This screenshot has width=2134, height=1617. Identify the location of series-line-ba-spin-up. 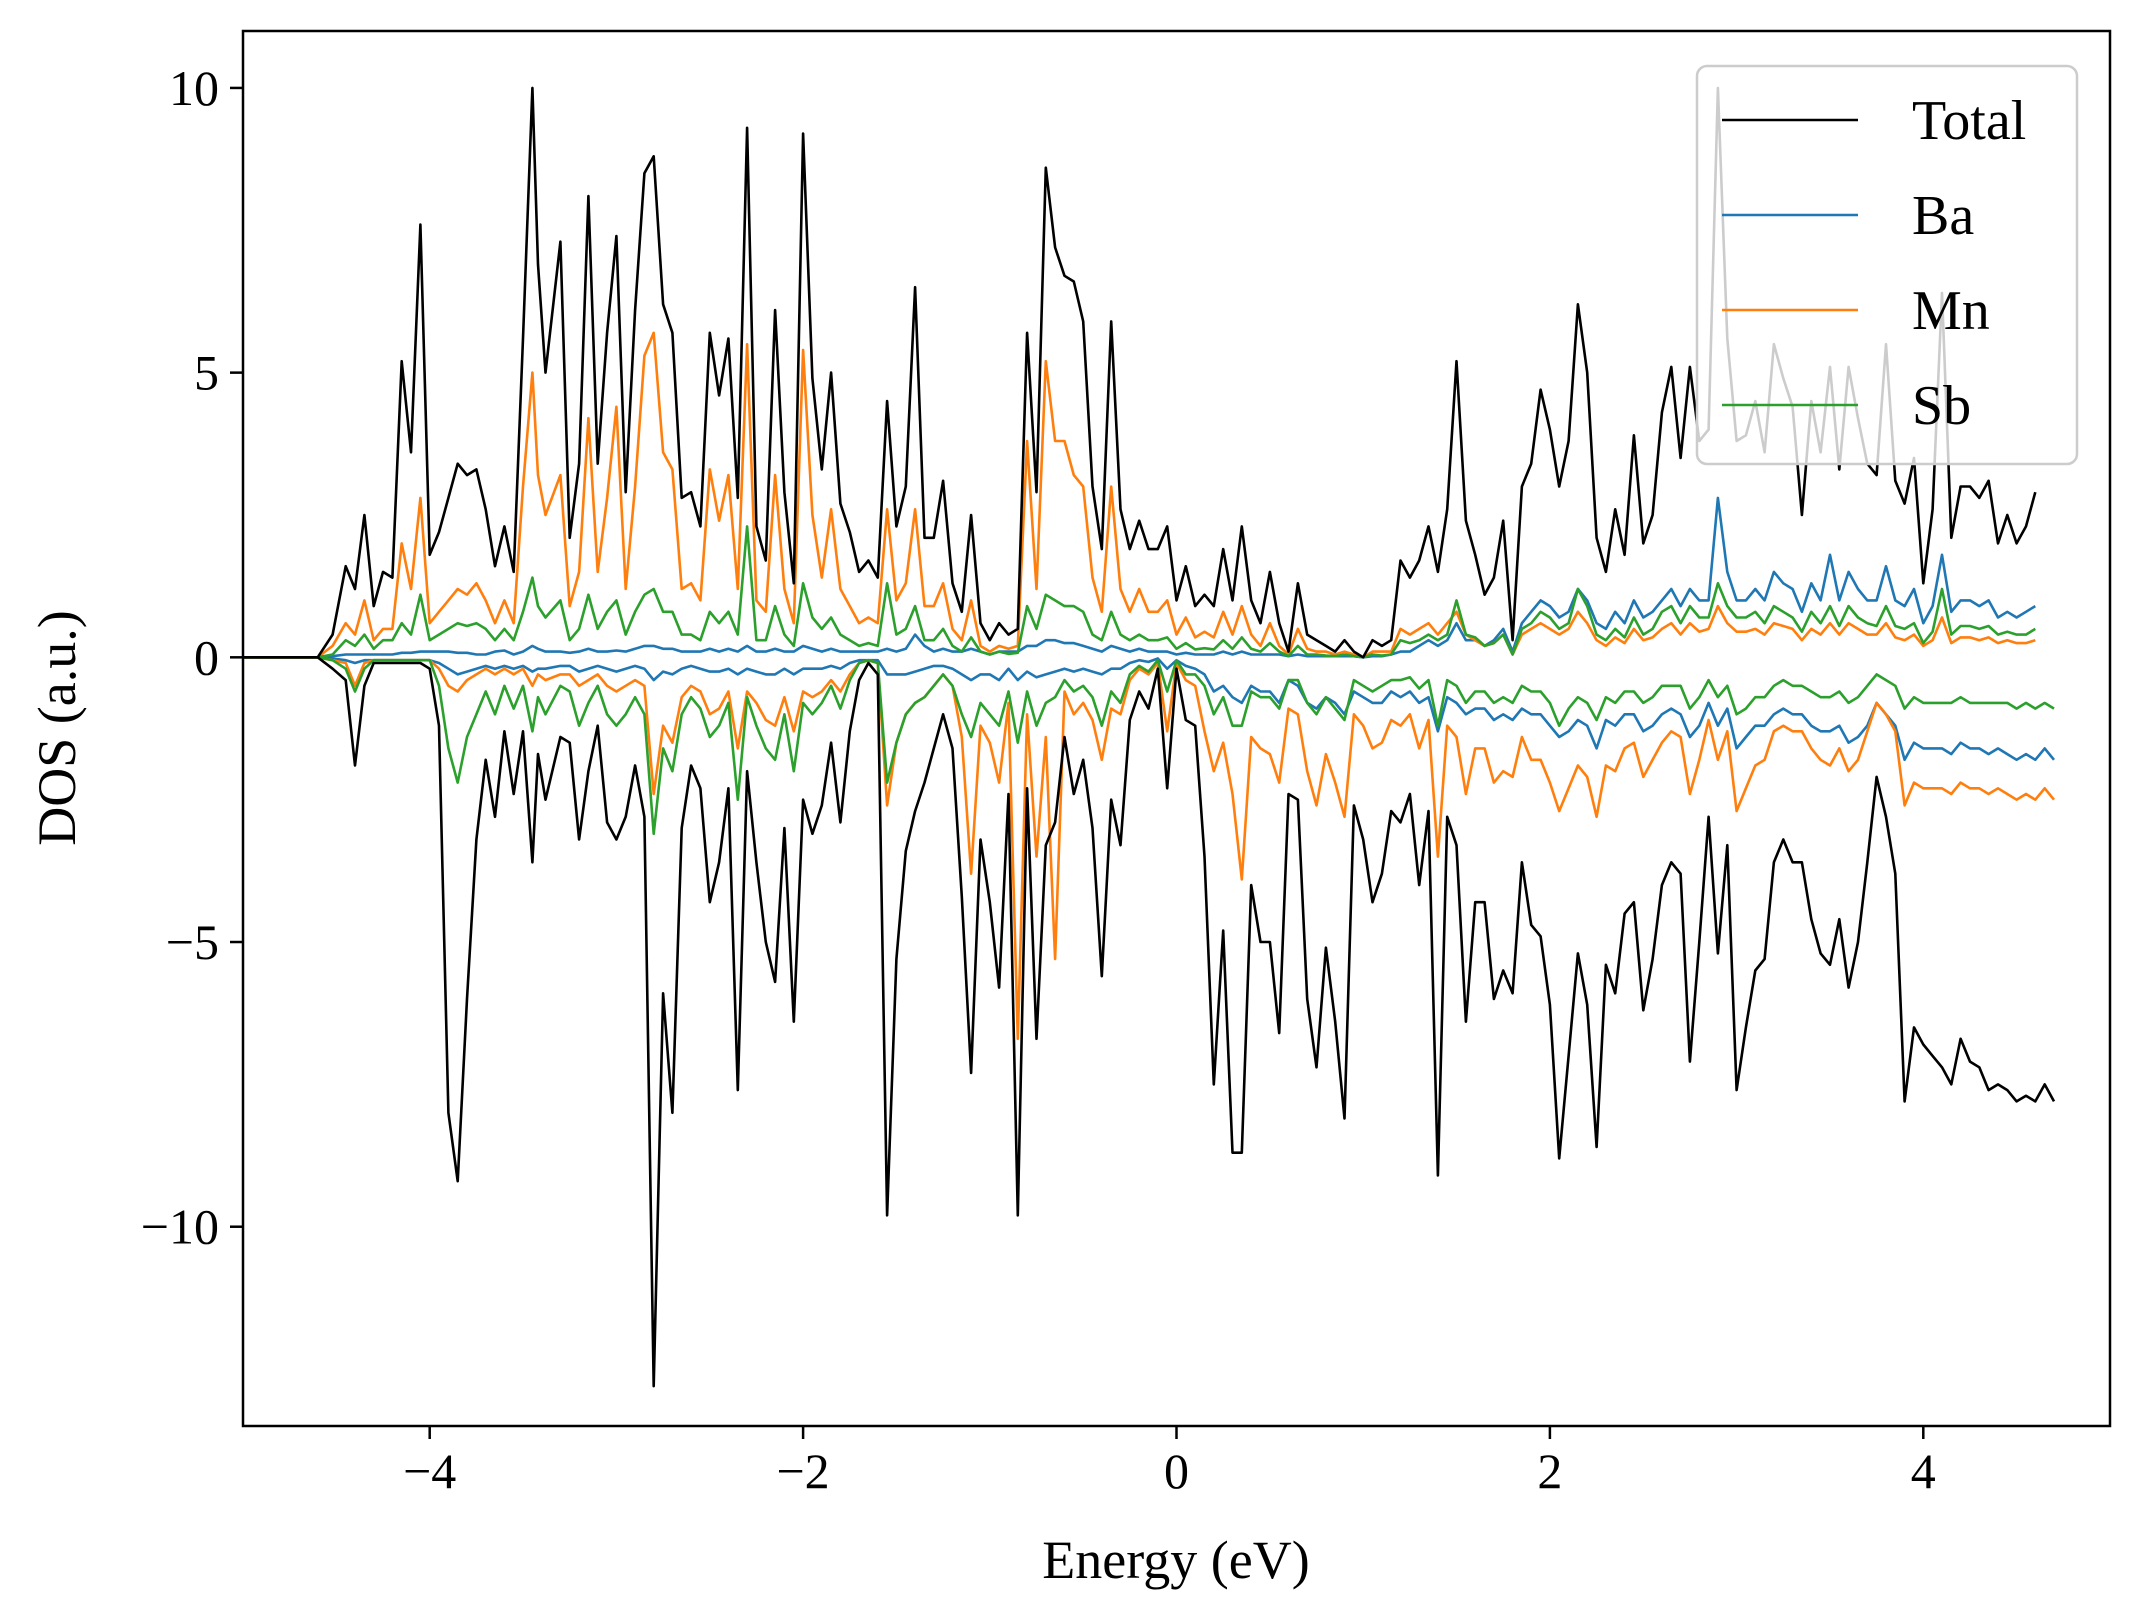
(1139, 577).